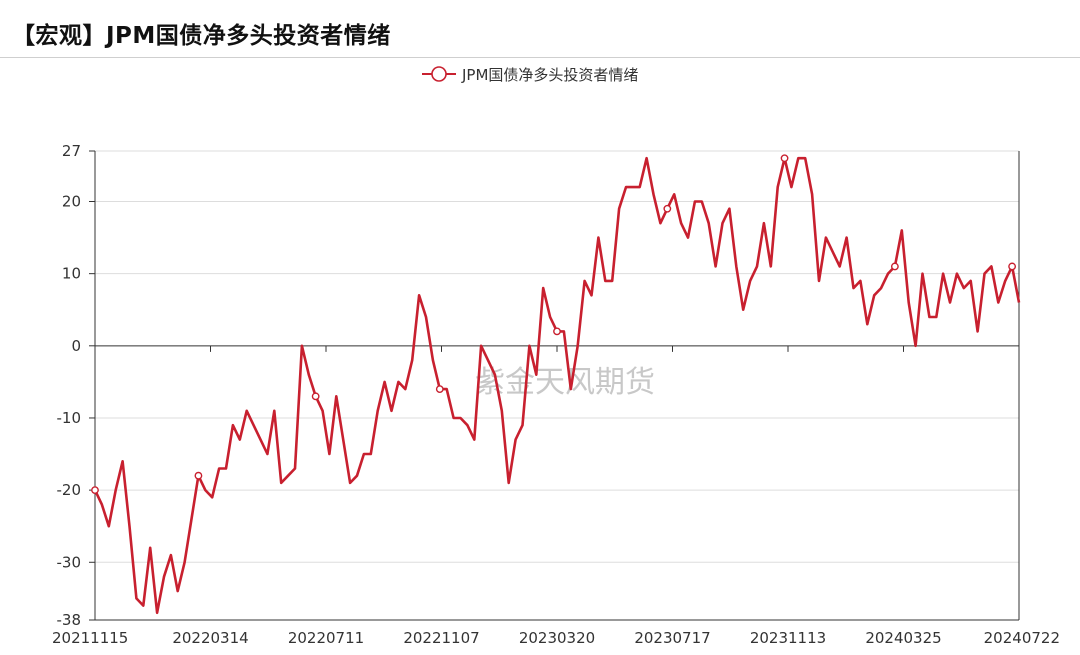  I want to click on x-tick-label: 20220314, so click(210, 638).